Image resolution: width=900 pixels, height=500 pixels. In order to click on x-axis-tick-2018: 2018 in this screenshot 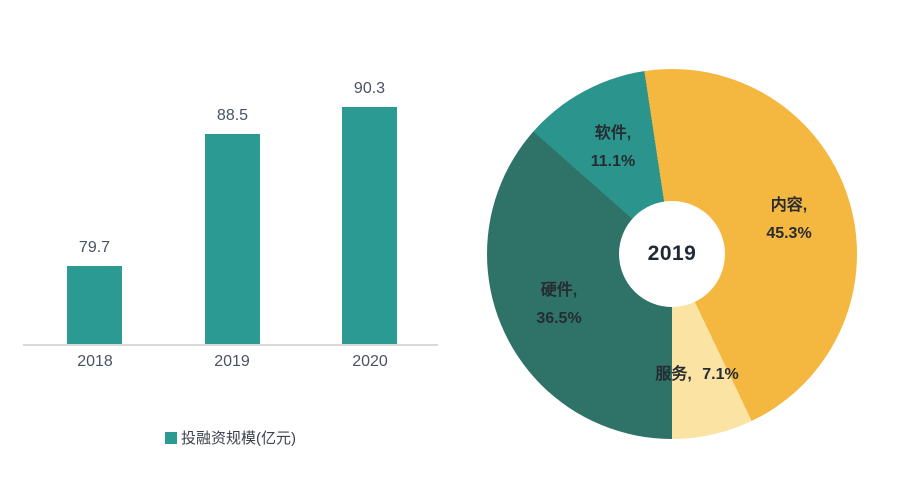, I will do `click(95, 361)`.